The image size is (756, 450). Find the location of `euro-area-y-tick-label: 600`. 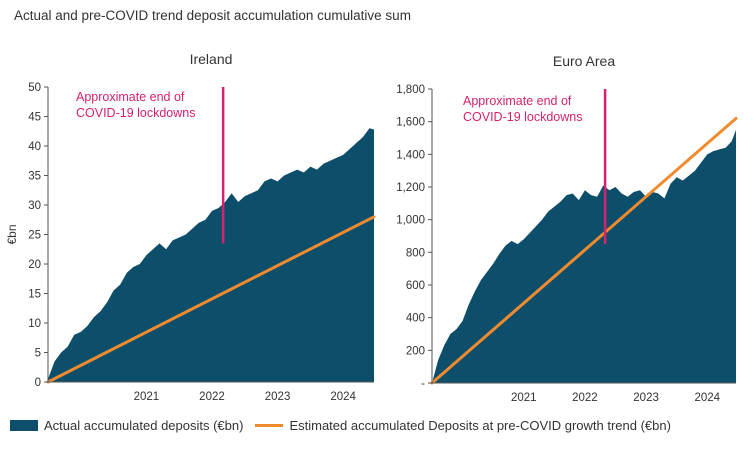

euro-area-y-tick-label: 600 is located at coordinates (415, 286).